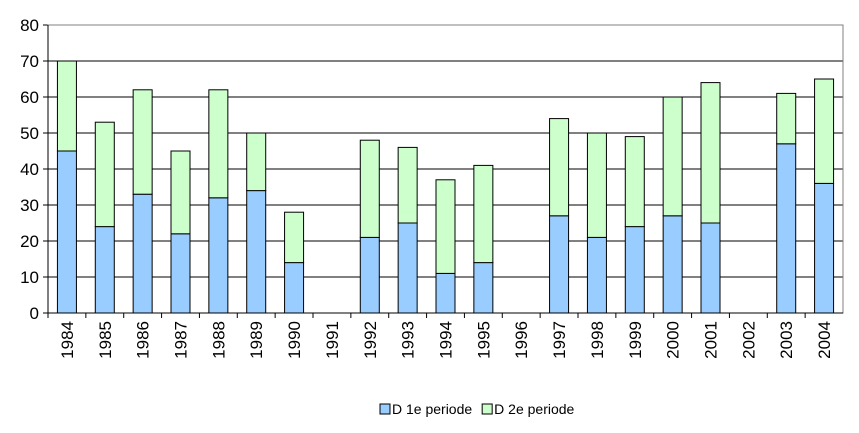  What do you see at coordinates (67, 340) in the screenshot?
I see `x-tick-label: 1984` at bounding box center [67, 340].